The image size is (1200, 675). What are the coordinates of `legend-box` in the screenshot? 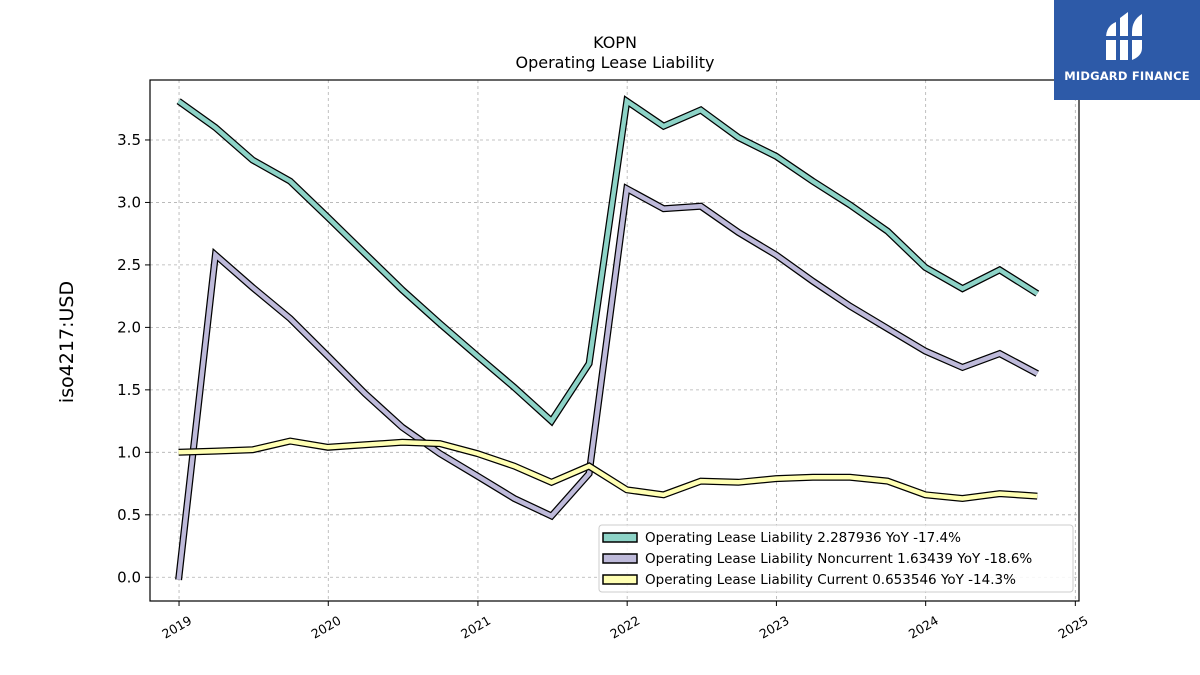 It's located at (836, 558).